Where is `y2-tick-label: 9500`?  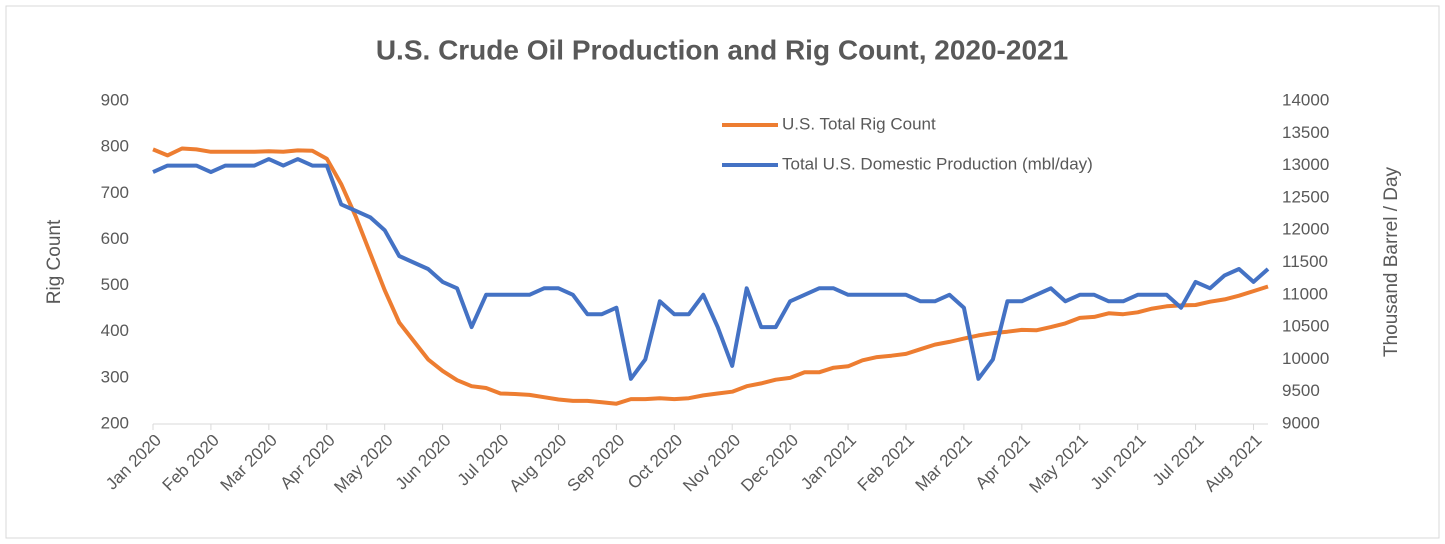
y2-tick-label: 9500 is located at coordinates (1301, 390).